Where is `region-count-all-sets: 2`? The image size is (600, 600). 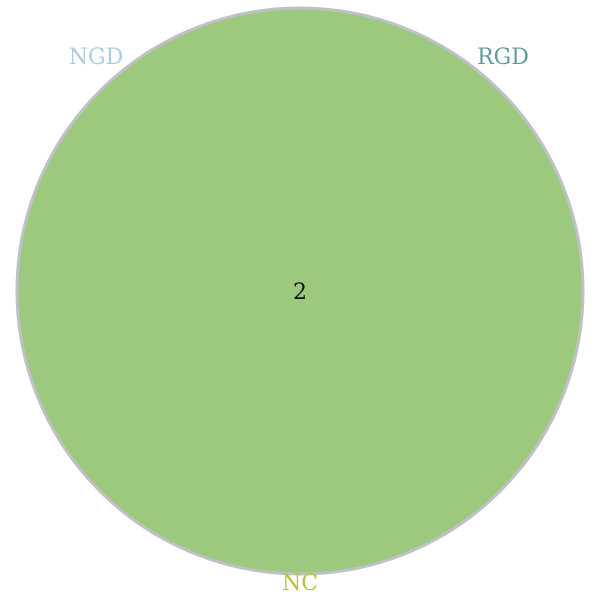
region-count-all-sets: 2 is located at coordinates (300, 292).